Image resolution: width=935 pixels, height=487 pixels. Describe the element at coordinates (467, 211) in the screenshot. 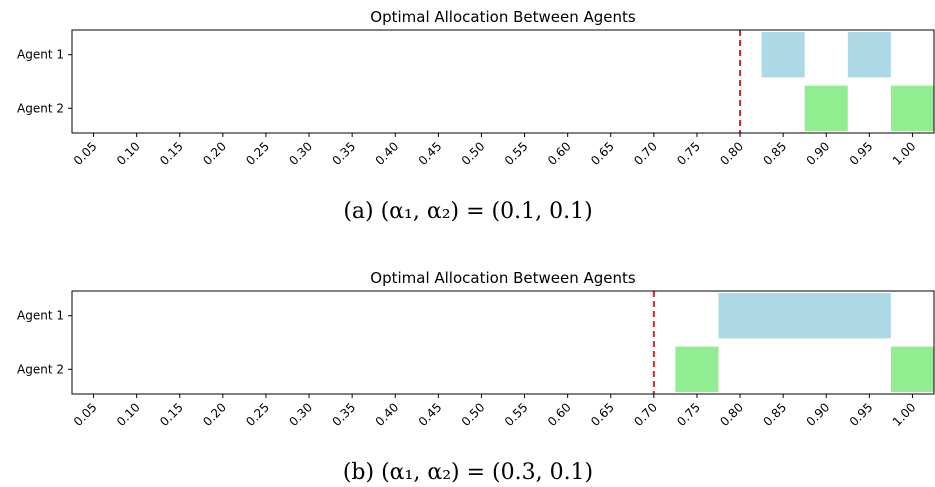

I see `figure-caption: (a) (α₁, α₂) = (0.1, 0.1)` at that location.